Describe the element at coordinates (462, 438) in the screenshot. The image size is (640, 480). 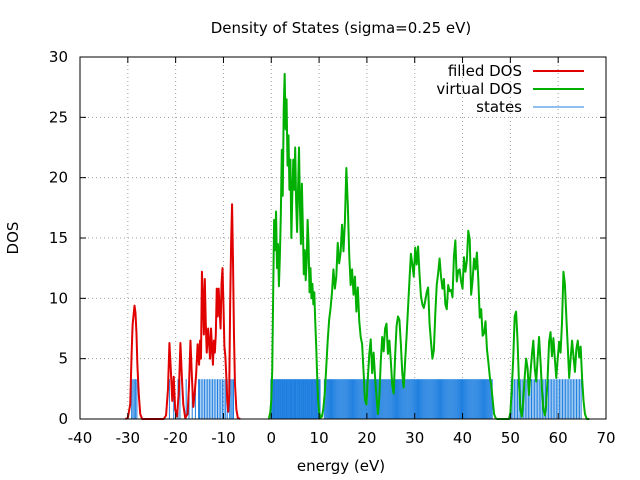
I see `x-tick-label: 40` at that location.